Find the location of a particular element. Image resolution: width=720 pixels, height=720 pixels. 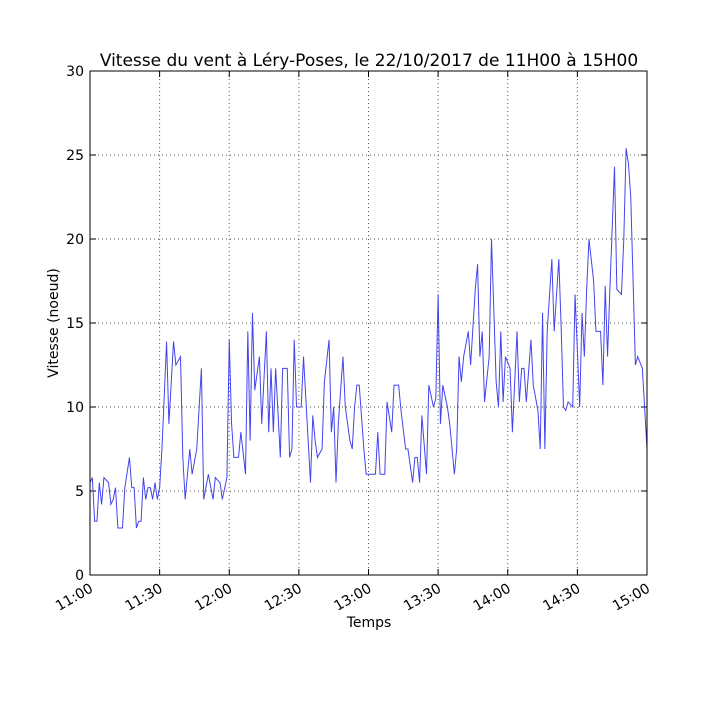

y-axis-label: Vitesse (noeud) is located at coordinates (54, 323).